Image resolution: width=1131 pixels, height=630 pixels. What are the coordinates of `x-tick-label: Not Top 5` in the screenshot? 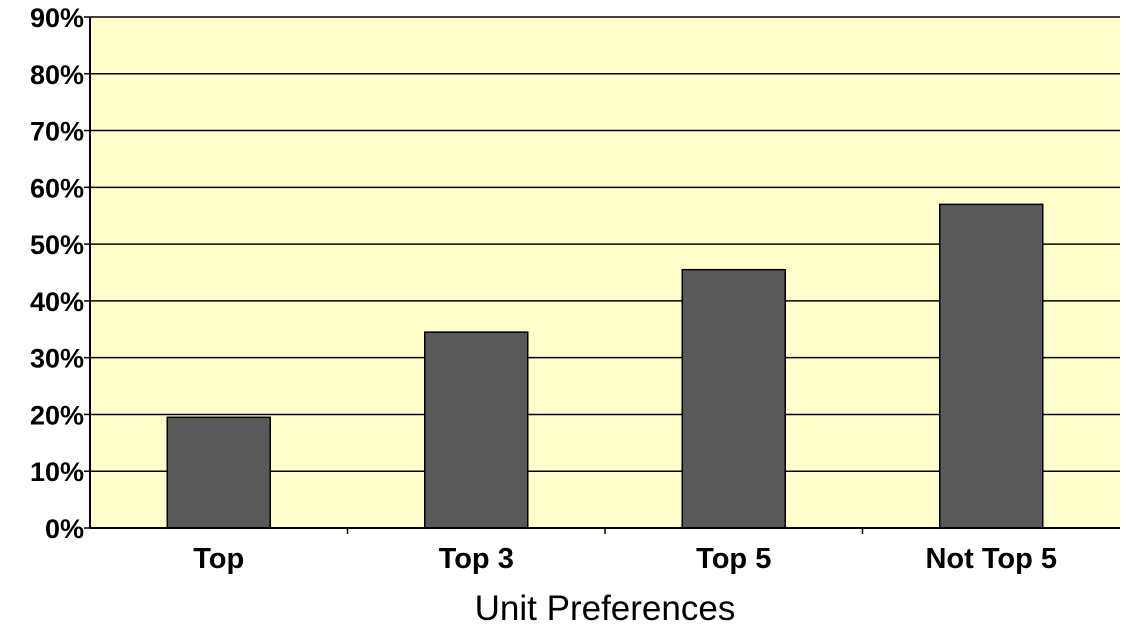 It's located at (991, 559).